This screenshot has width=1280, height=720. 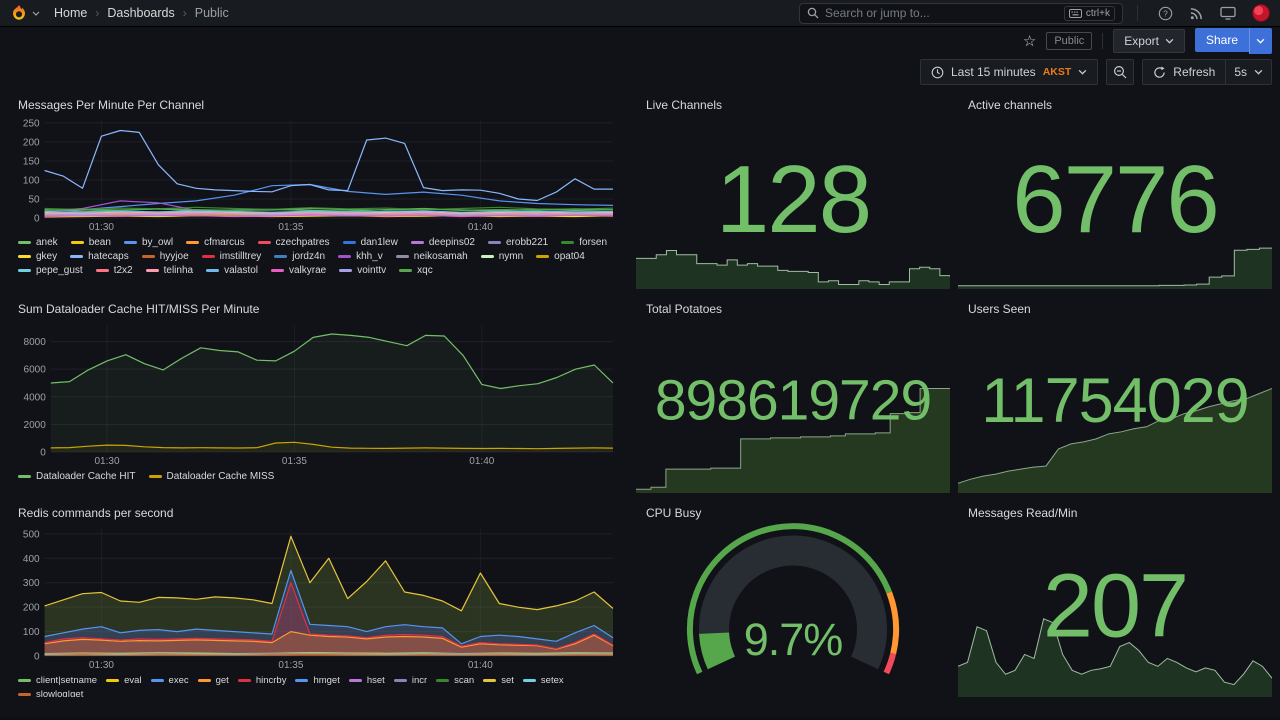 I want to click on share-button-group: Share, so click(x=1233, y=41).